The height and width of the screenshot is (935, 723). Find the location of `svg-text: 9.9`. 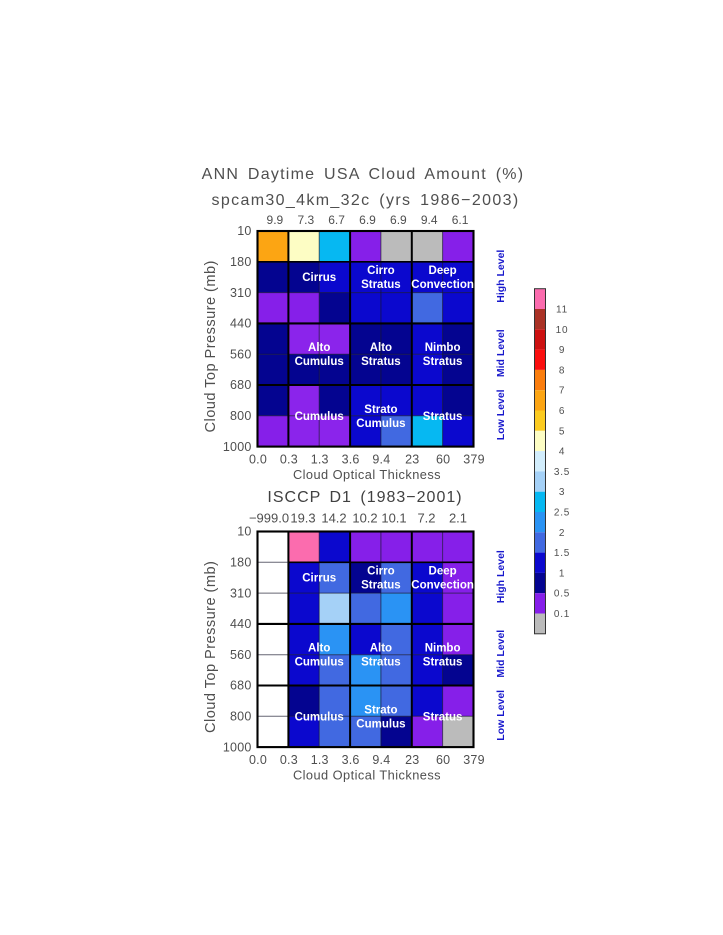

svg-text: 9.9 is located at coordinates (275, 220).